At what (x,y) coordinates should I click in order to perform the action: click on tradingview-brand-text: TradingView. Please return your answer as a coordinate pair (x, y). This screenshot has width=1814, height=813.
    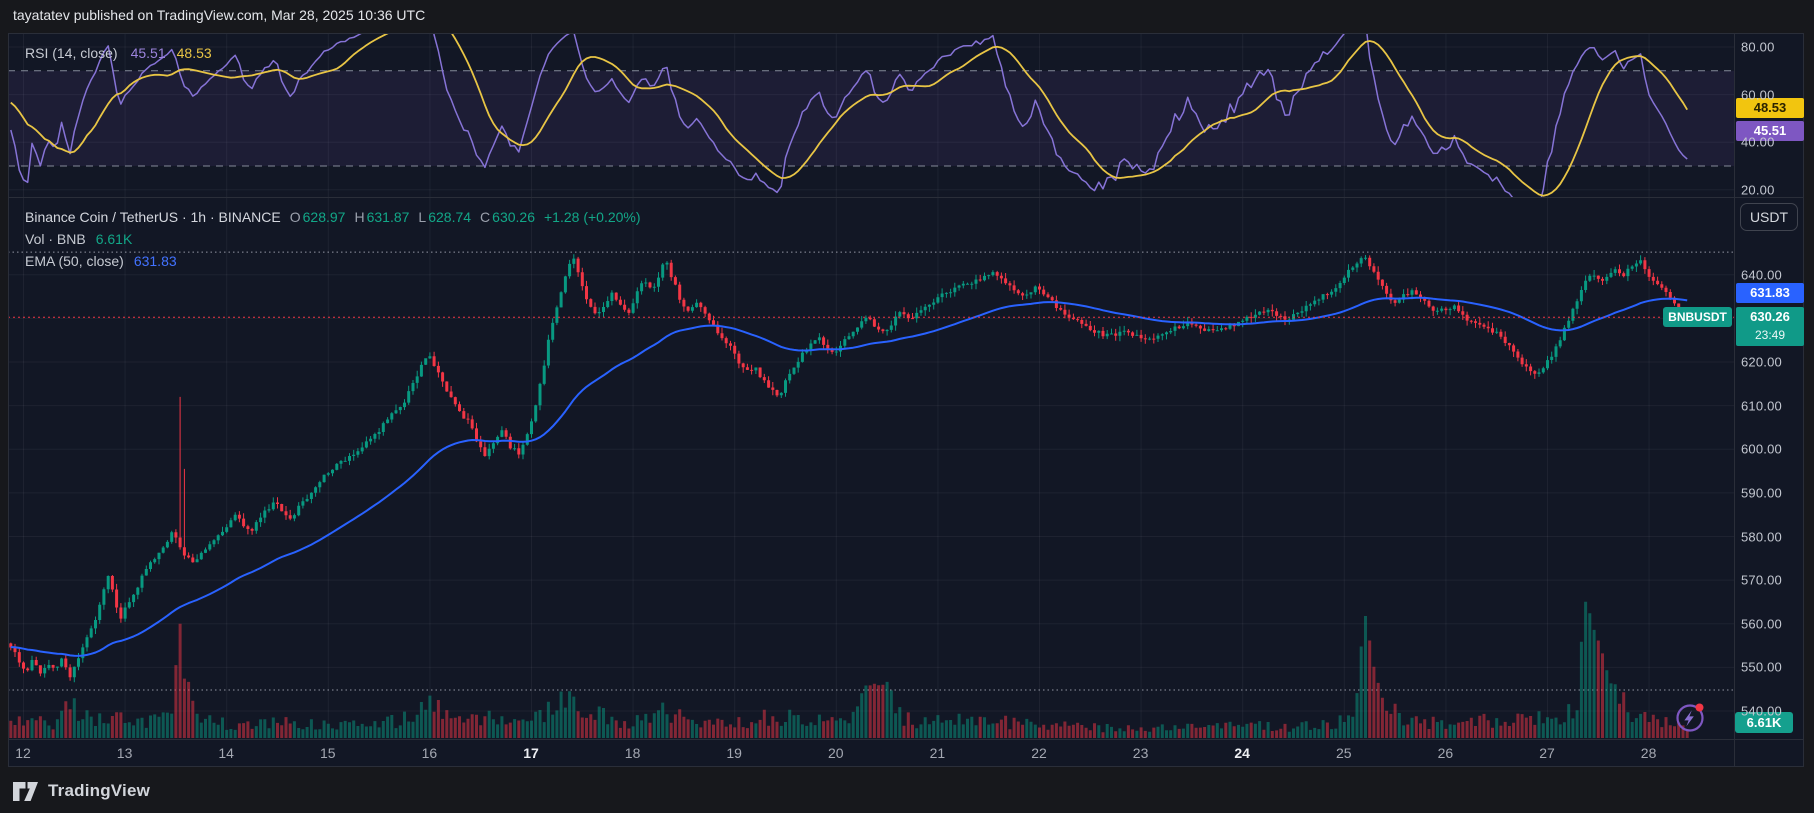
    Looking at the image, I should click on (99, 790).